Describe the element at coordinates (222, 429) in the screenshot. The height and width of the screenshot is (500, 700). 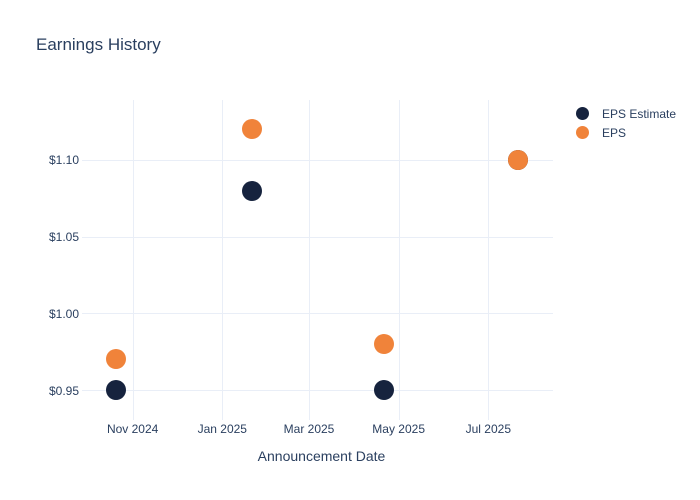
I see `x-tick-label: Jan 2025` at that location.